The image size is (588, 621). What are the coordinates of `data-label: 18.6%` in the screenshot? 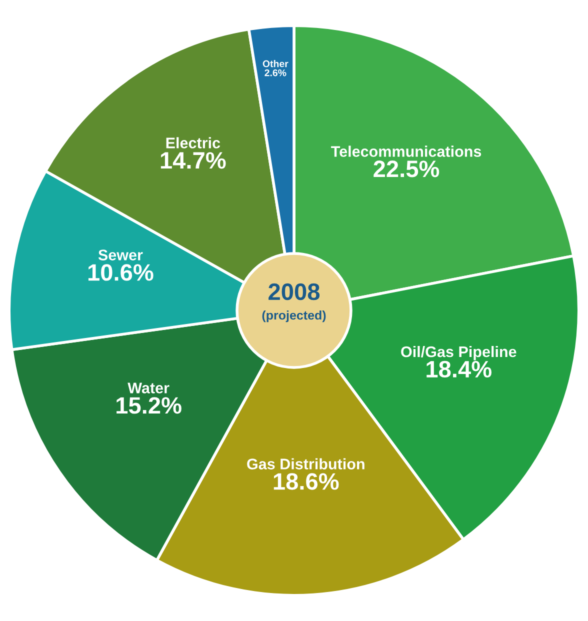 It's located at (306, 481).